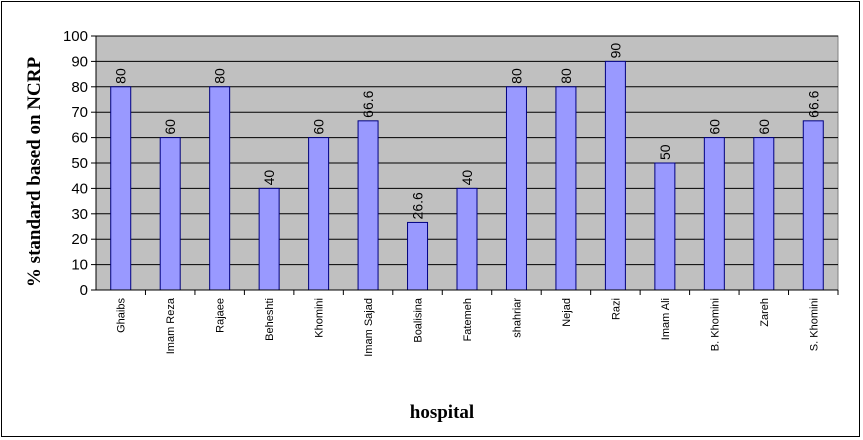 The image size is (863, 440). I want to click on x-tick-label: Boalisina, so click(419, 320).